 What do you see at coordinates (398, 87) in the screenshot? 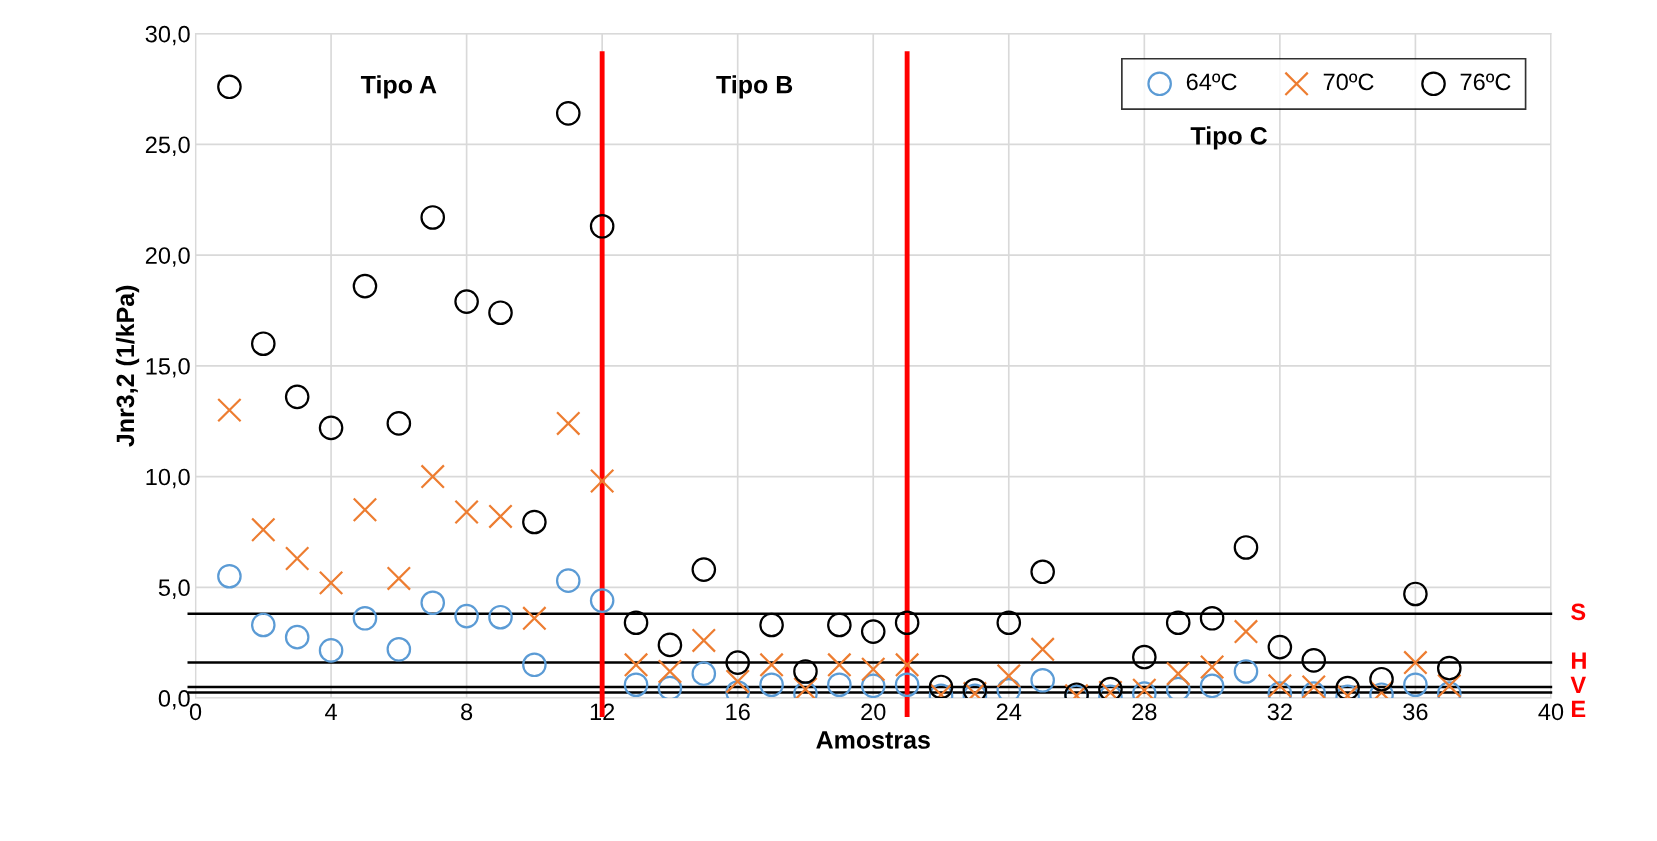
I see `annotation: Tipo A` at bounding box center [398, 87].